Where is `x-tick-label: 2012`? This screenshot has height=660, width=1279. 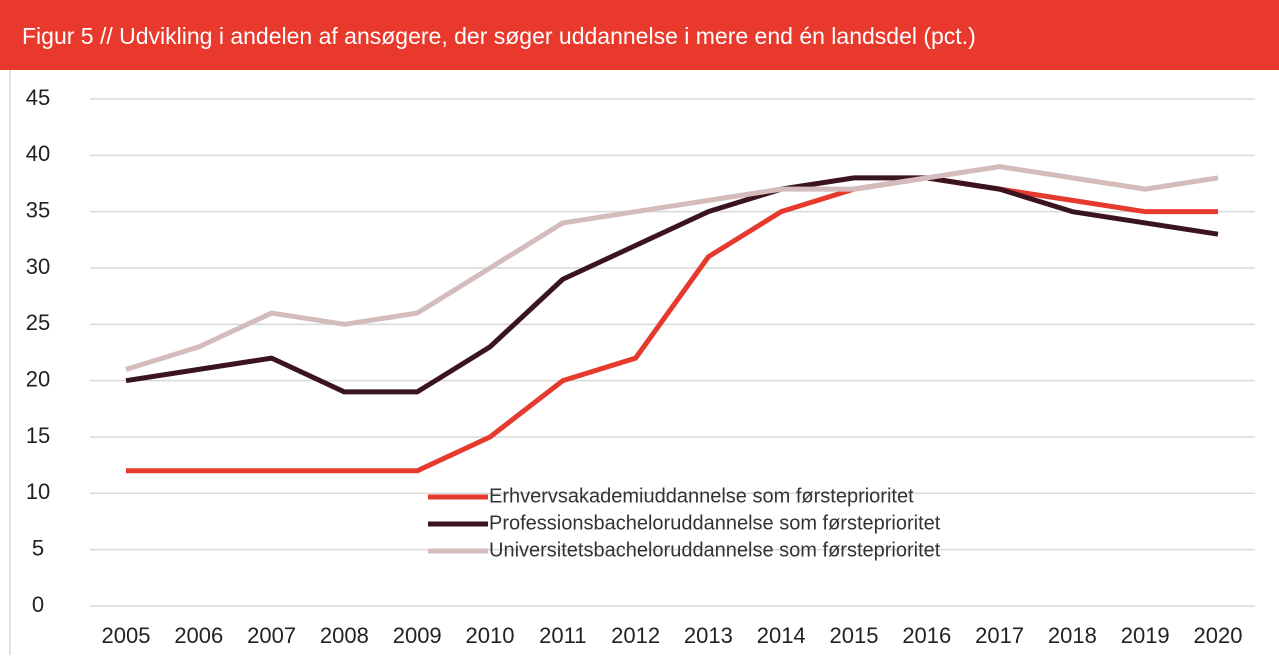 x-tick-label: 2012 is located at coordinates (635, 635).